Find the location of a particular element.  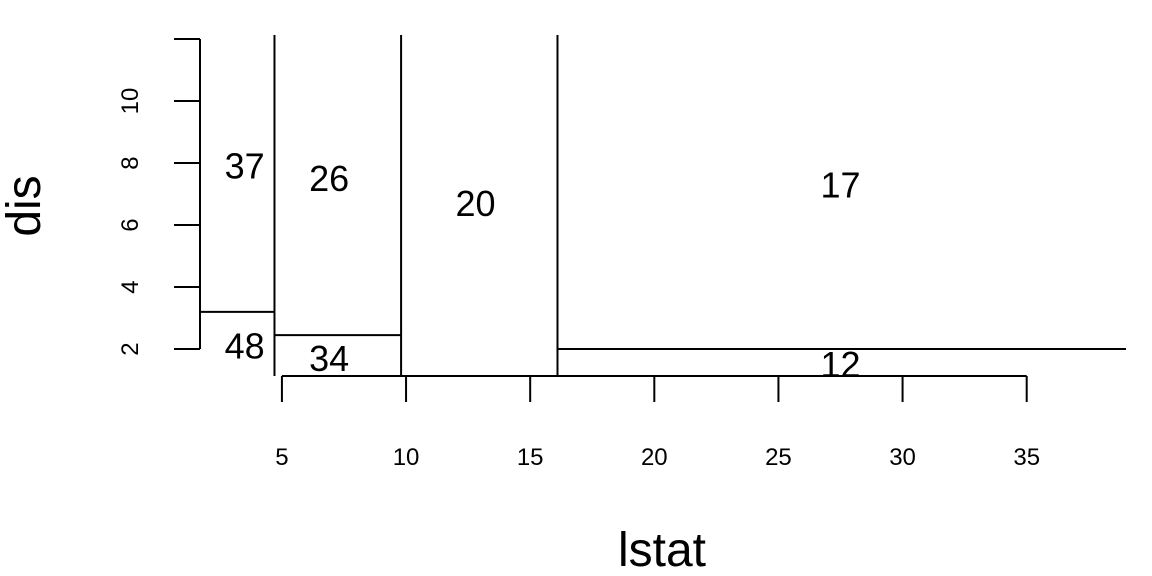

region-label-2: 26 is located at coordinates (329, 178).